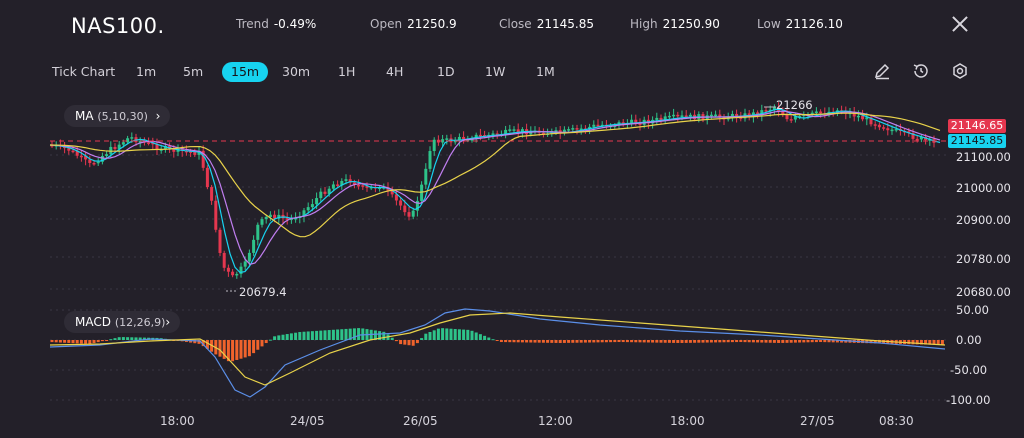 The image size is (1024, 438). I want to click on x-tick: 27/05, so click(817, 421).